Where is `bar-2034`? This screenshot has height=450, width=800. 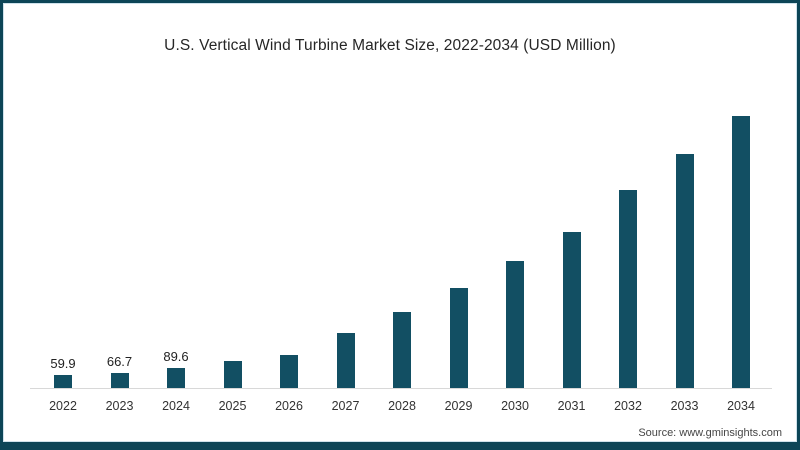 bar-2034 is located at coordinates (741, 252).